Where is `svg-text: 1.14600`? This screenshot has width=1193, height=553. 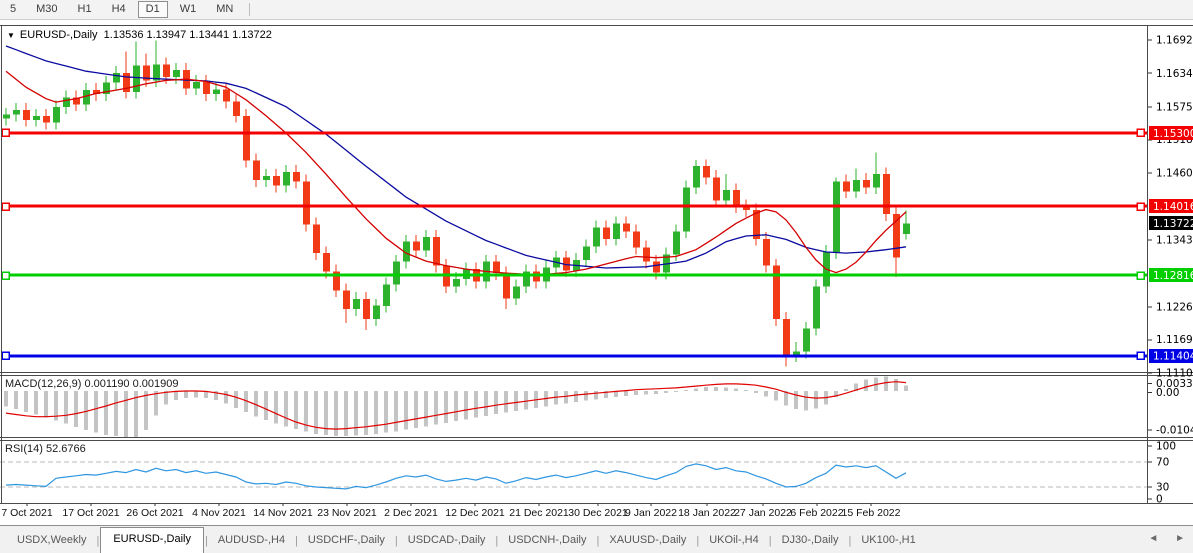 svg-text: 1.14600 is located at coordinates (1174, 174).